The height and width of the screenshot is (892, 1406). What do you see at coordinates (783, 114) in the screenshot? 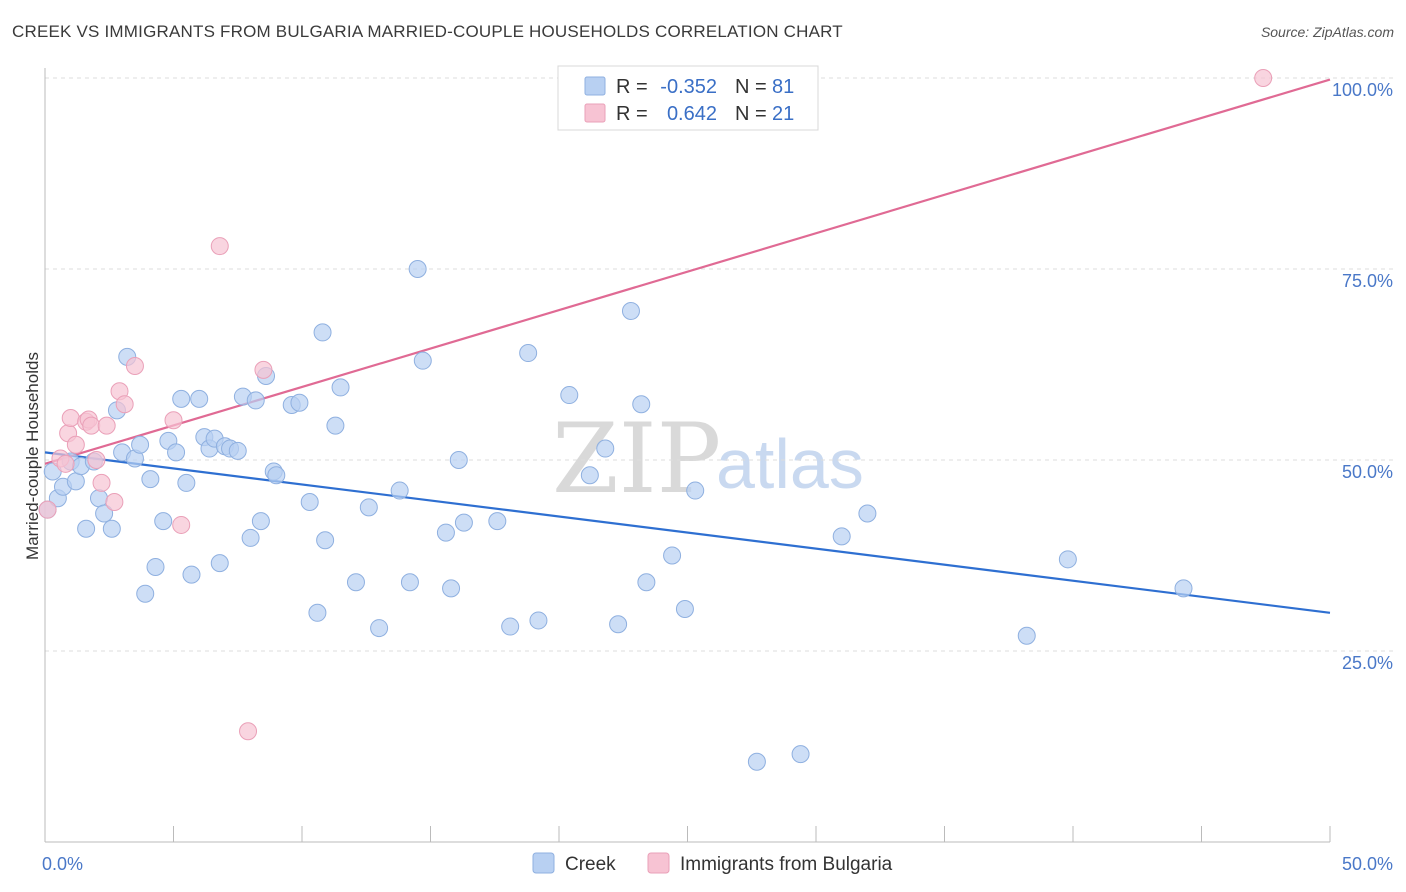
I see `legend-n-value-bulgaria: 21` at bounding box center [783, 114].